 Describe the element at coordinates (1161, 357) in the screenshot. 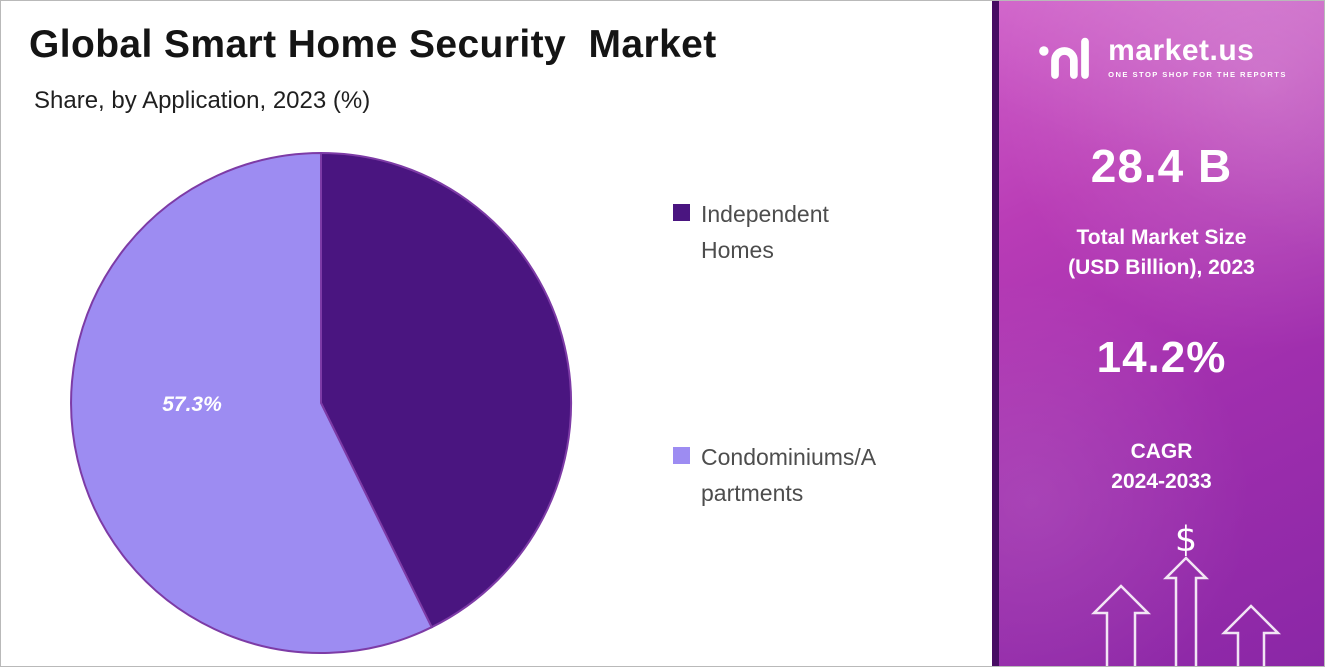

I see `cagr-value: 14.2%` at that location.